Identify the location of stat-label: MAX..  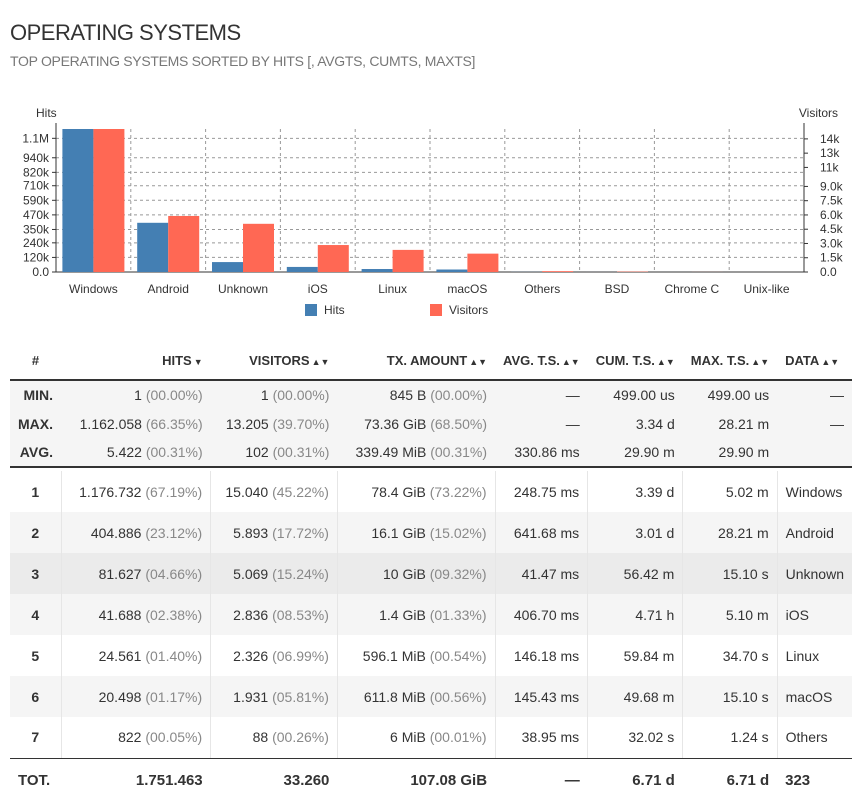
(35, 423).